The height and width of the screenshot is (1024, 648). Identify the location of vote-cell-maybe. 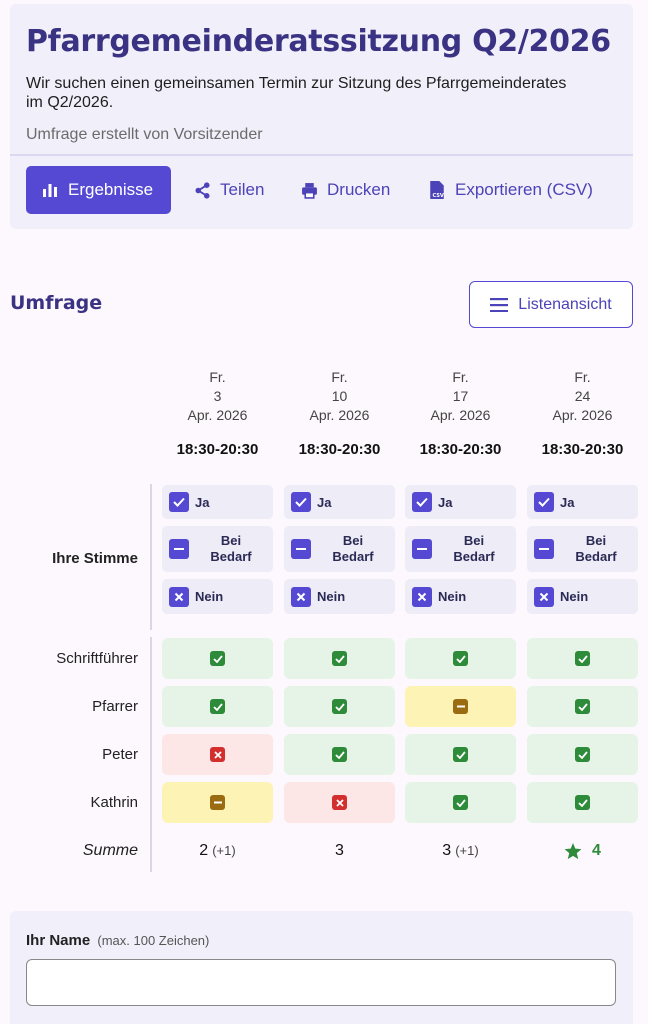
(460, 706).